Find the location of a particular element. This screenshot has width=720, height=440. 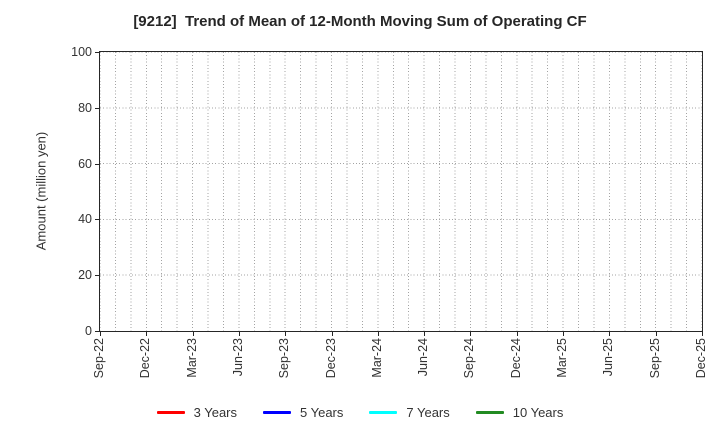

x-tick-label: Dec-23 is located at coordinates (330, 358).